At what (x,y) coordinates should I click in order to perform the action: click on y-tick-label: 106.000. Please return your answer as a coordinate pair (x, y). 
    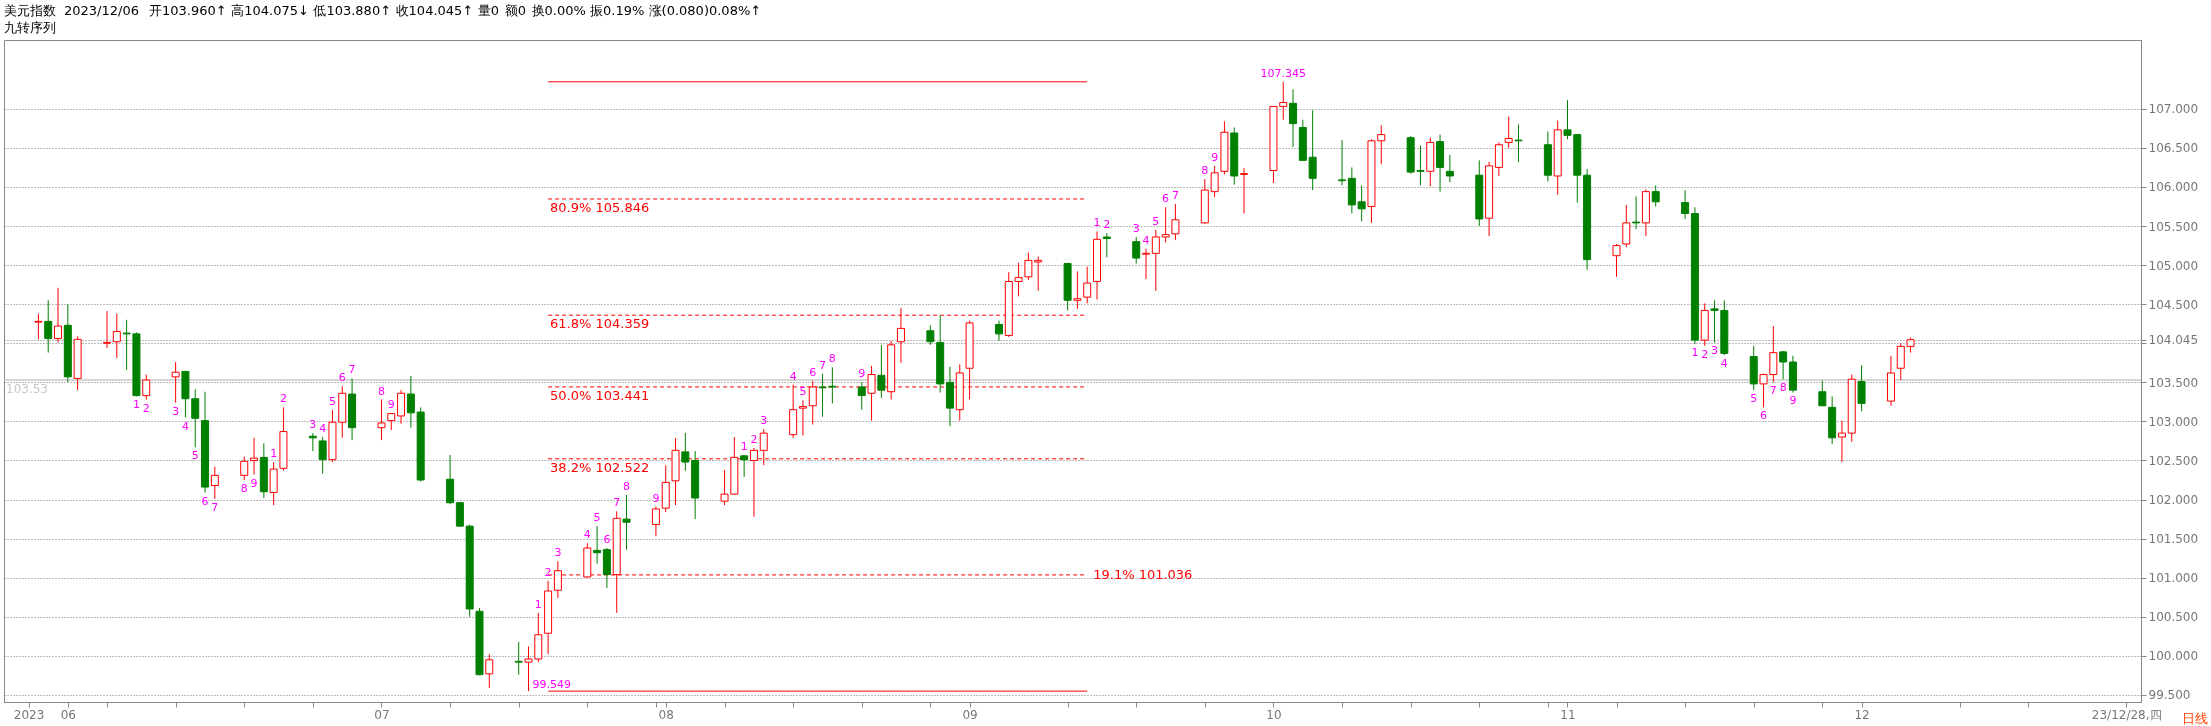
    Looking at the image, I should click on (2173, 187).